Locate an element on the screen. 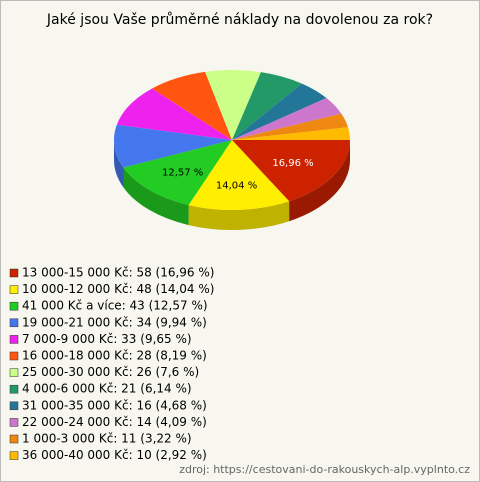 This screenshot has width=480, height=482. legend-label: 16 000-18 000 Kč: 28 (8,19 %) is located at coordinates (114, 356).